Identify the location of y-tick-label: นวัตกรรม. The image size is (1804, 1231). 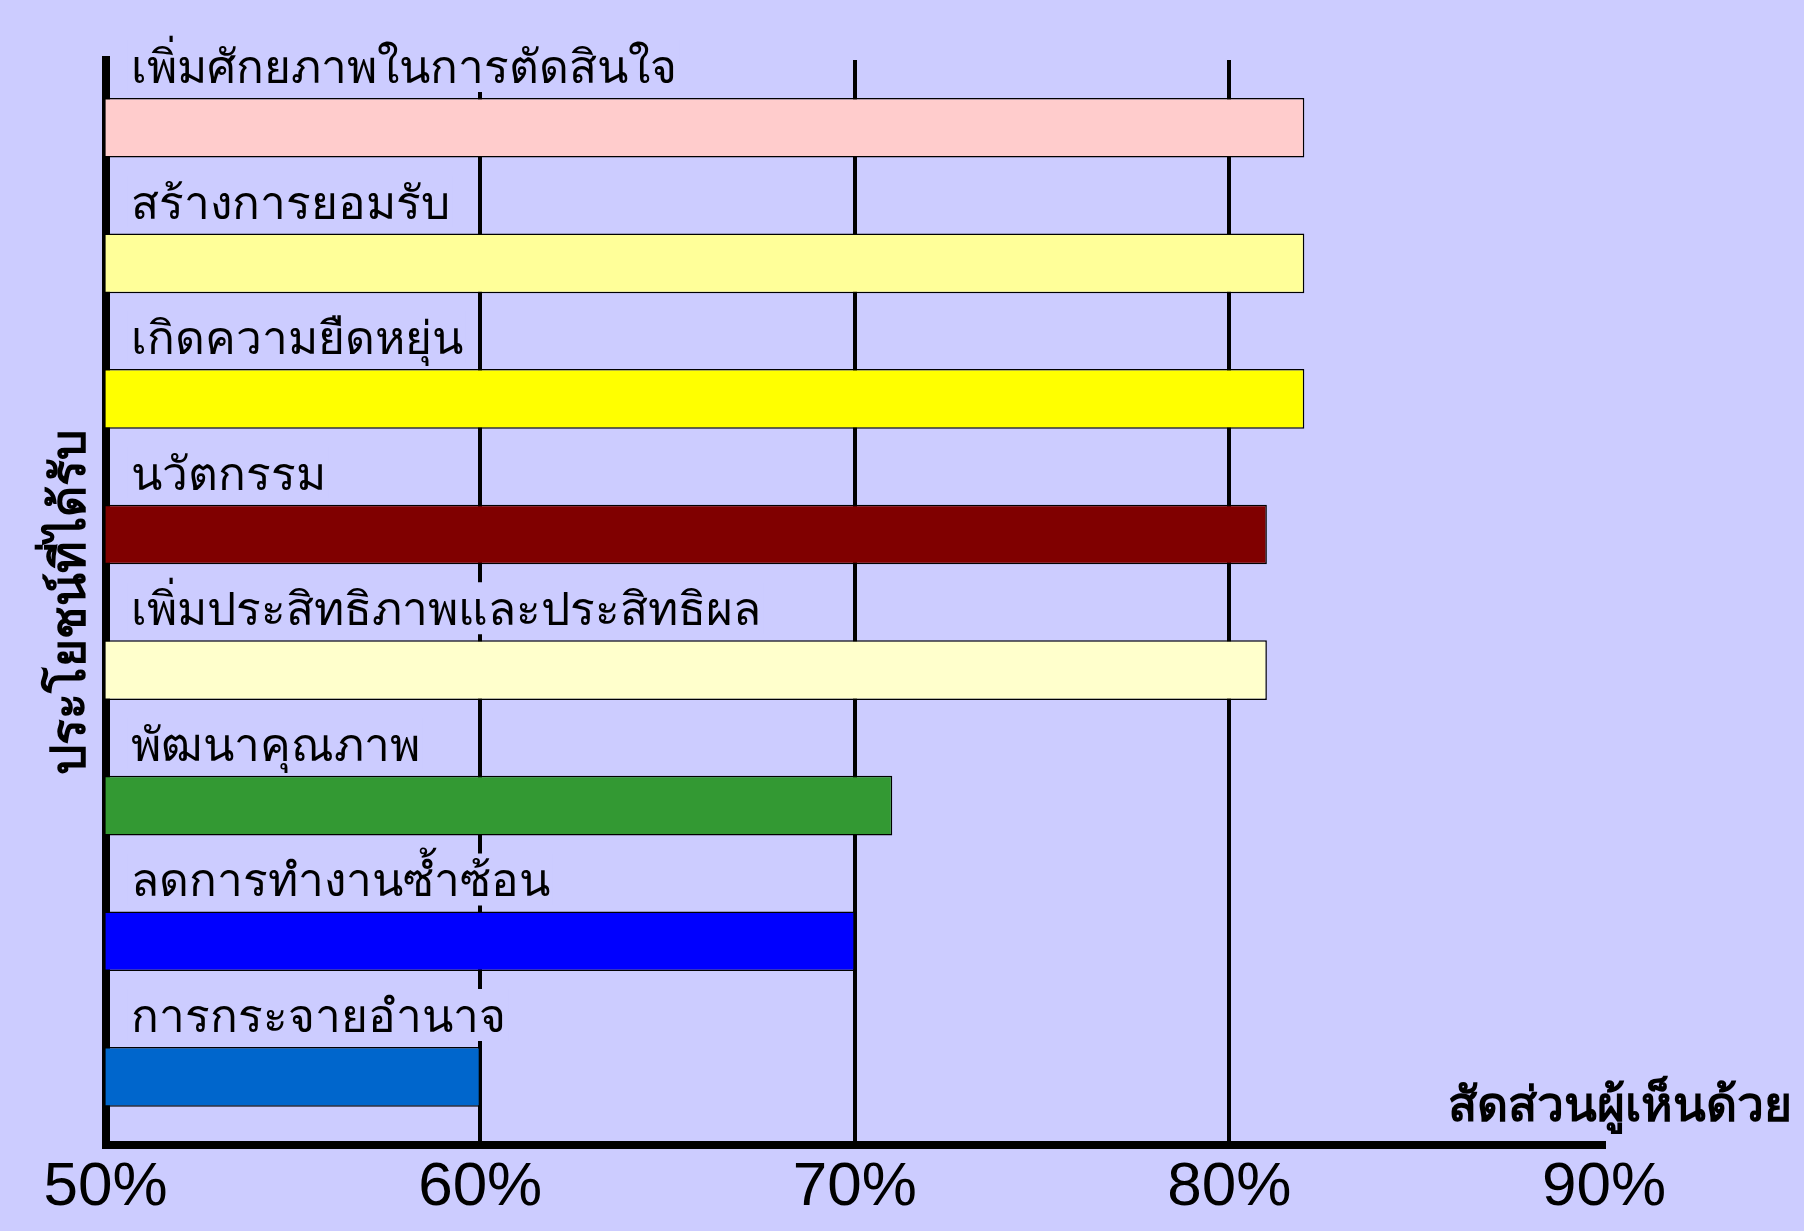
(228, 474).